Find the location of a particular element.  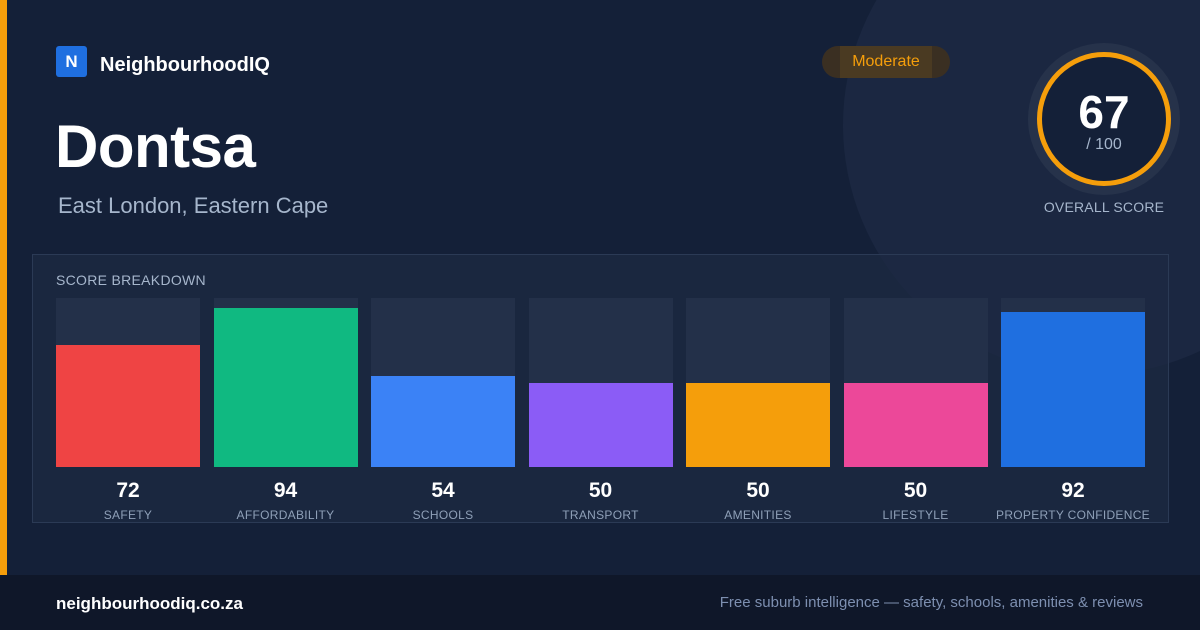

rating-badge: Moderate is located at coordinates (886, 62).